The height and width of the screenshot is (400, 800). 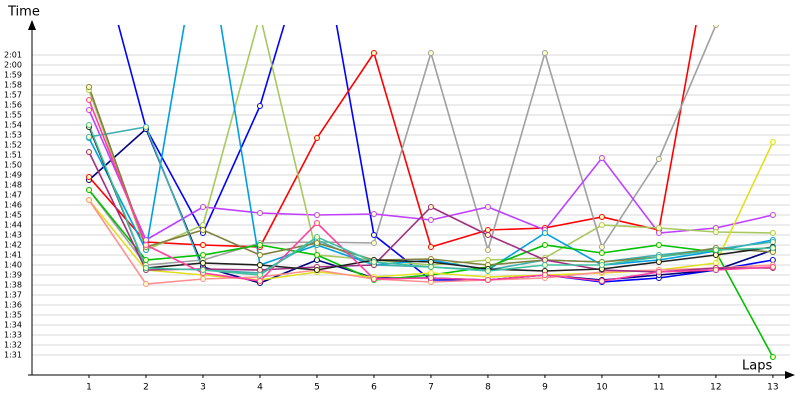 What do you see at coordinates (13, 325) in the screenshot?
I see `y-tick-label: 1:34` at bounding box center [13, 325].